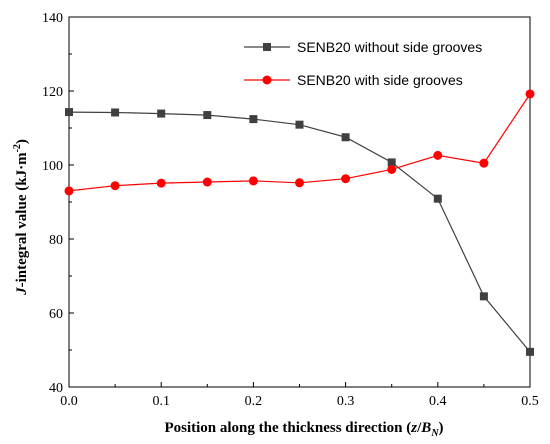  I want to click on y-tick-label: 60, so click(56, 314).